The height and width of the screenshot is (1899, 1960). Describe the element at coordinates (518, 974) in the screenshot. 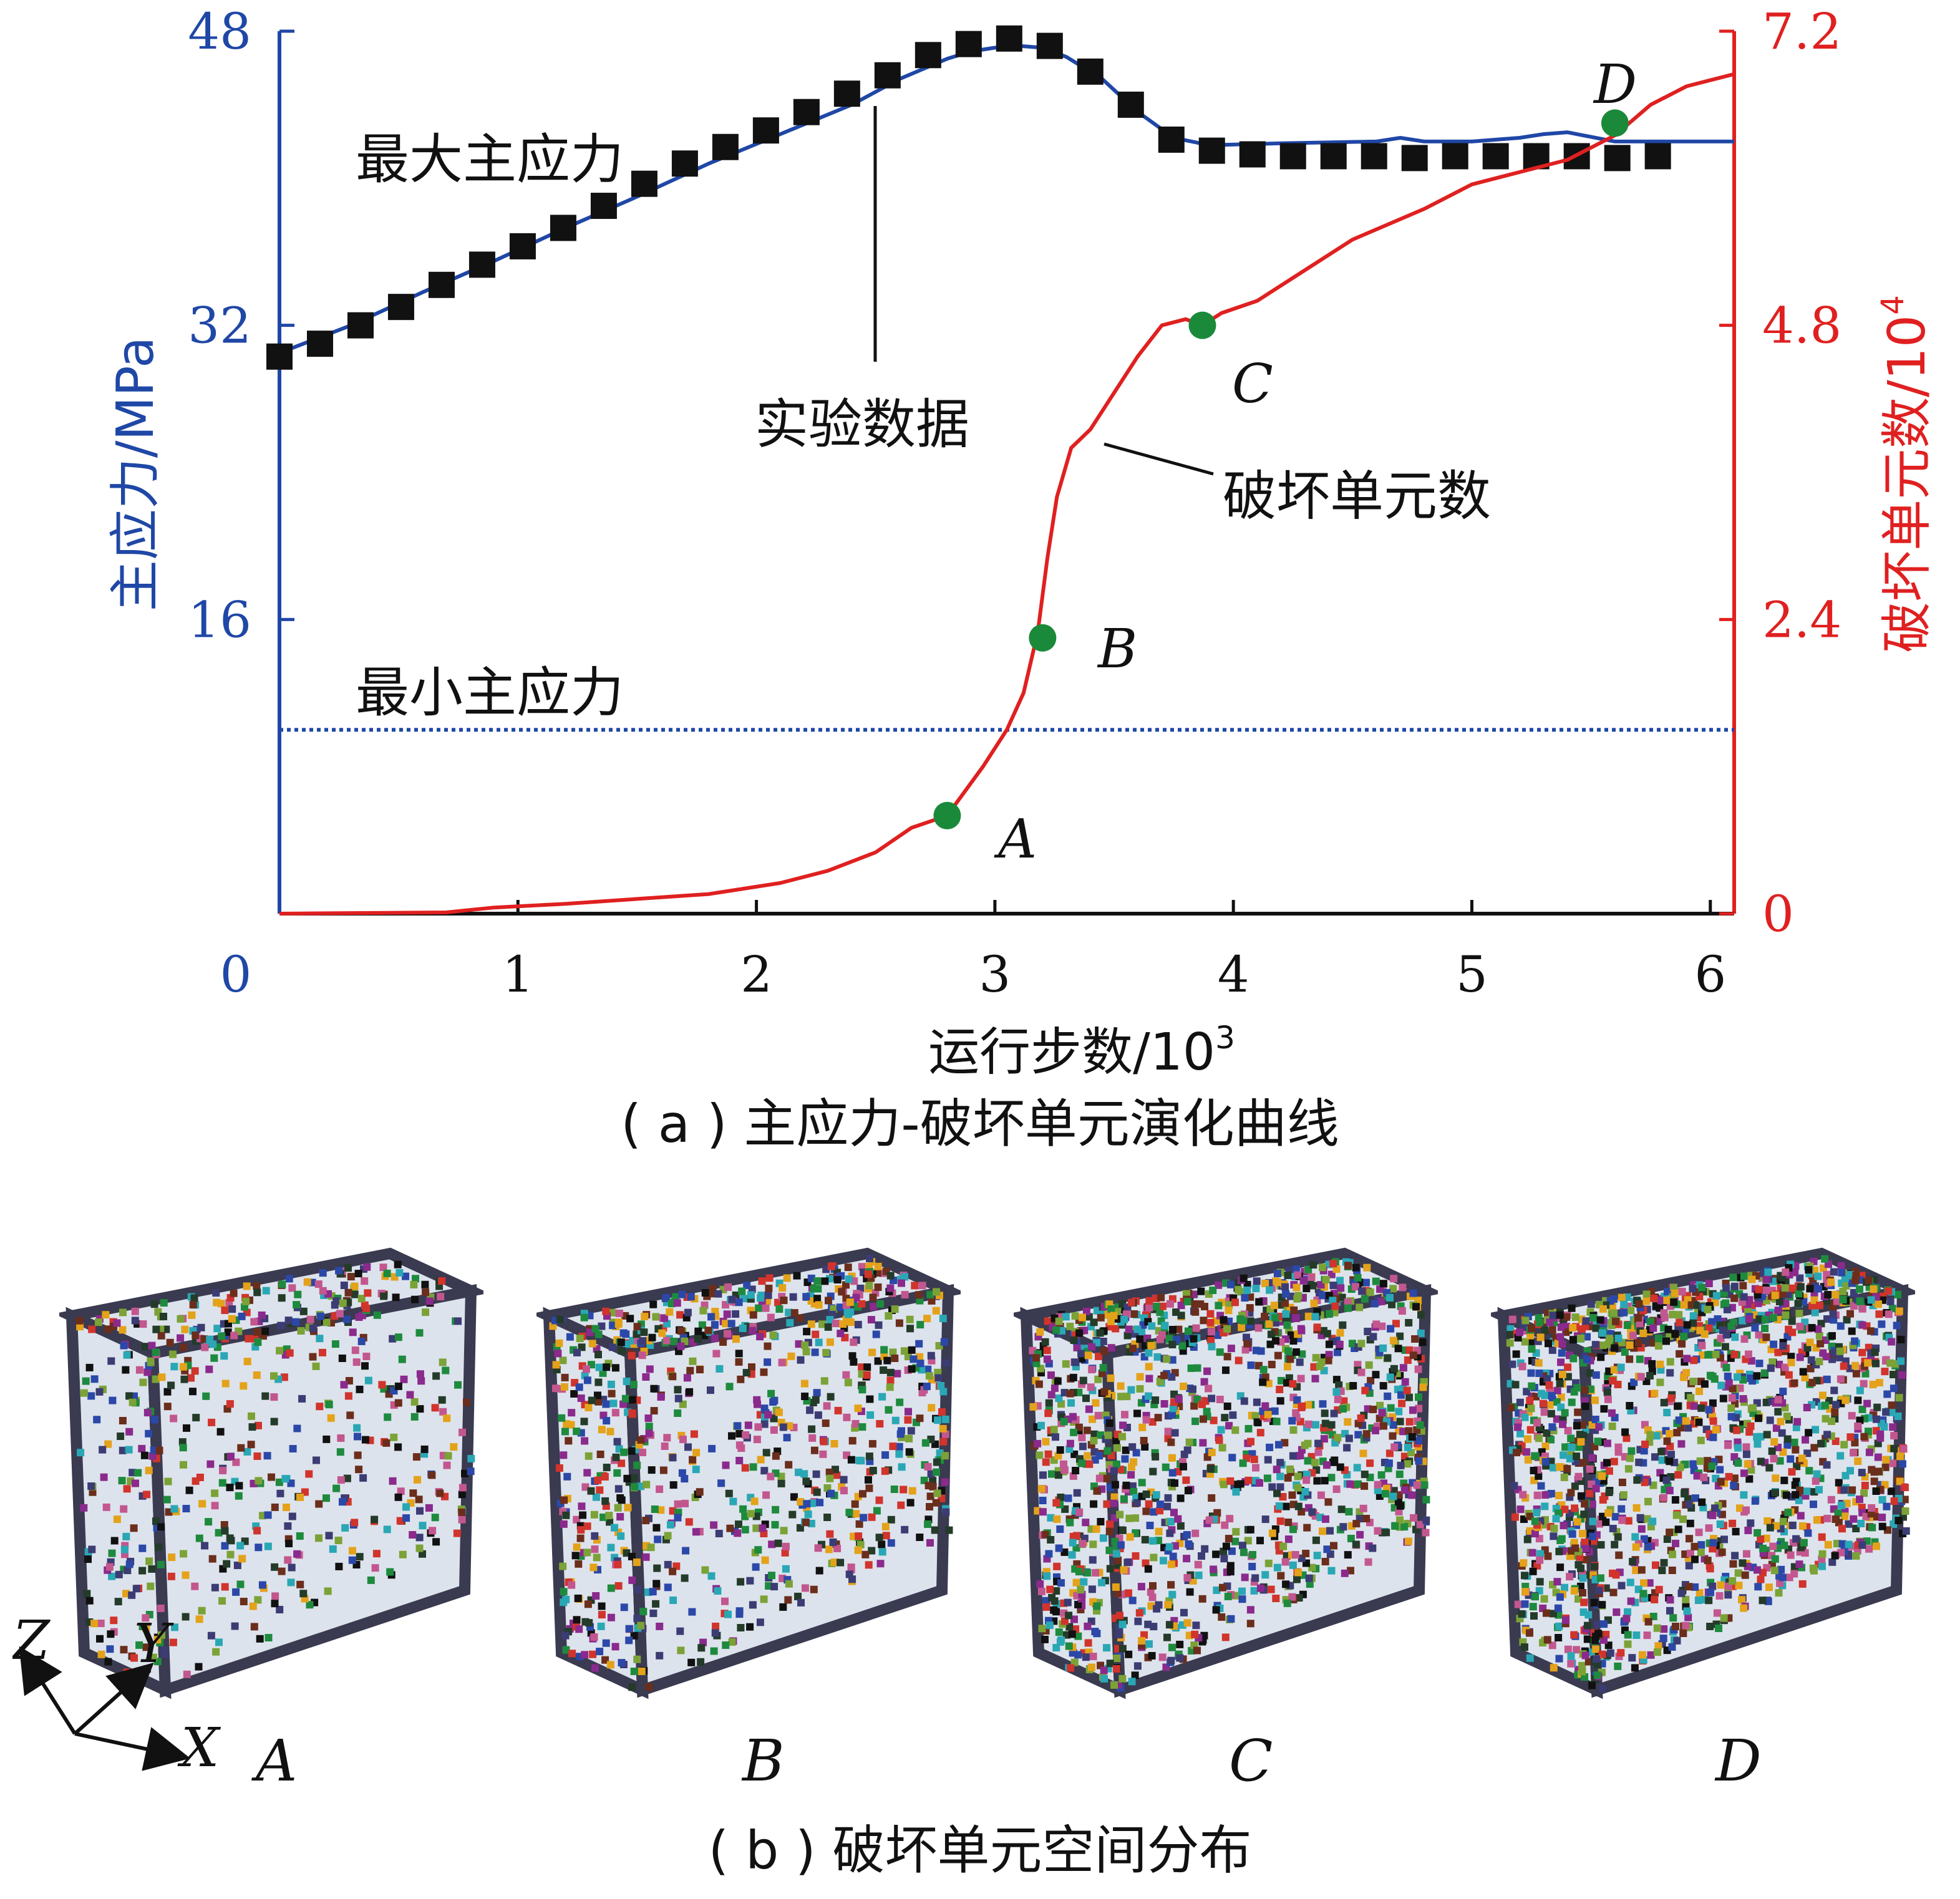

I see `x-tick-label: 1` at that location.